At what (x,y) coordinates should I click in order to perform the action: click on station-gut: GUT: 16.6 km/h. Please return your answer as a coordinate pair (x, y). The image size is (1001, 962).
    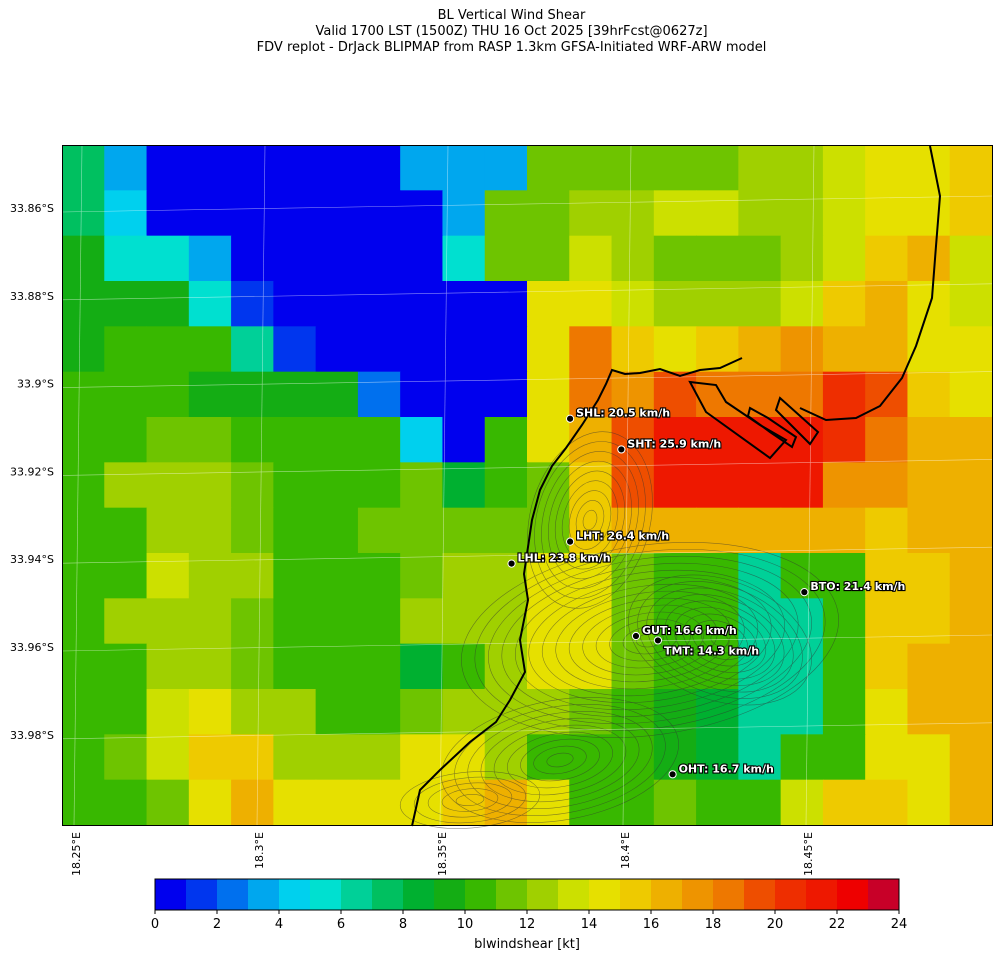
    Looking at the image, I should click on (684, 632).